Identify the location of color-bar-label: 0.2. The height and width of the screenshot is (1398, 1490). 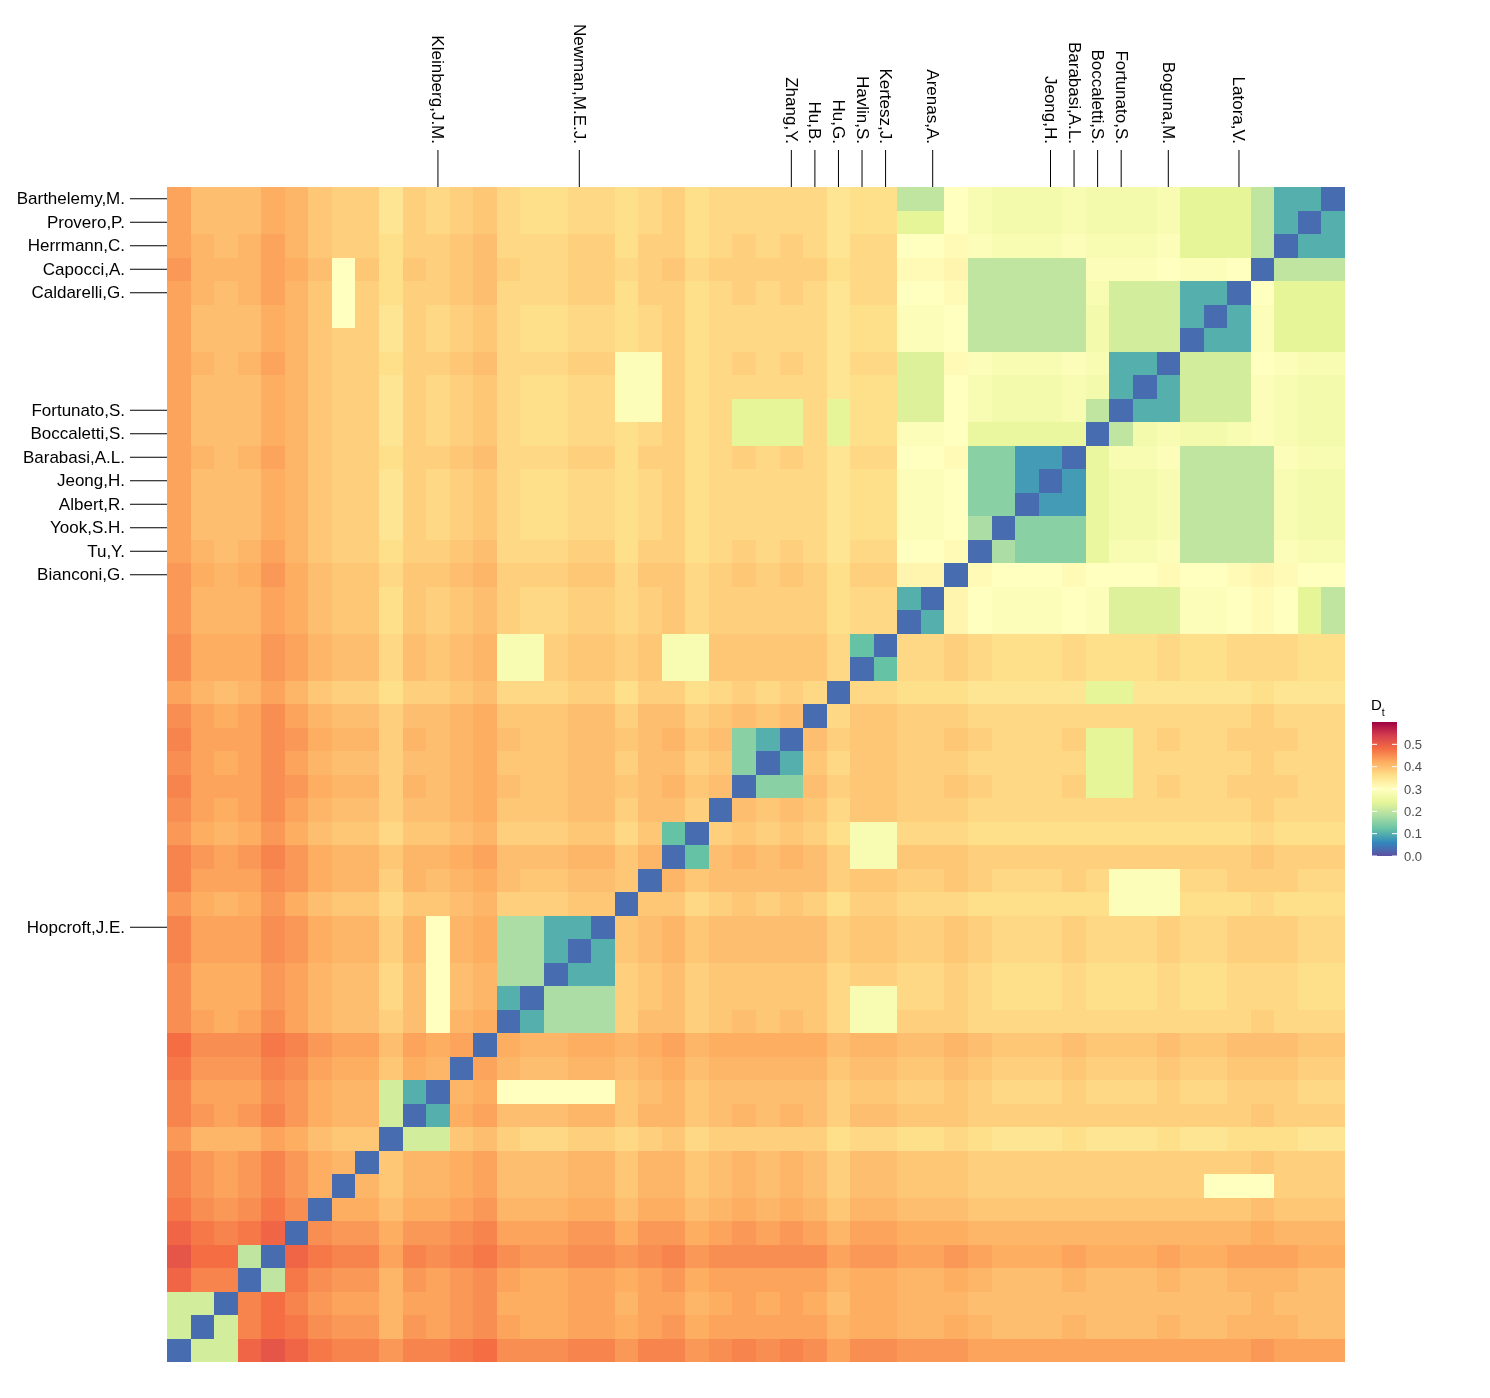
(1413, 811).